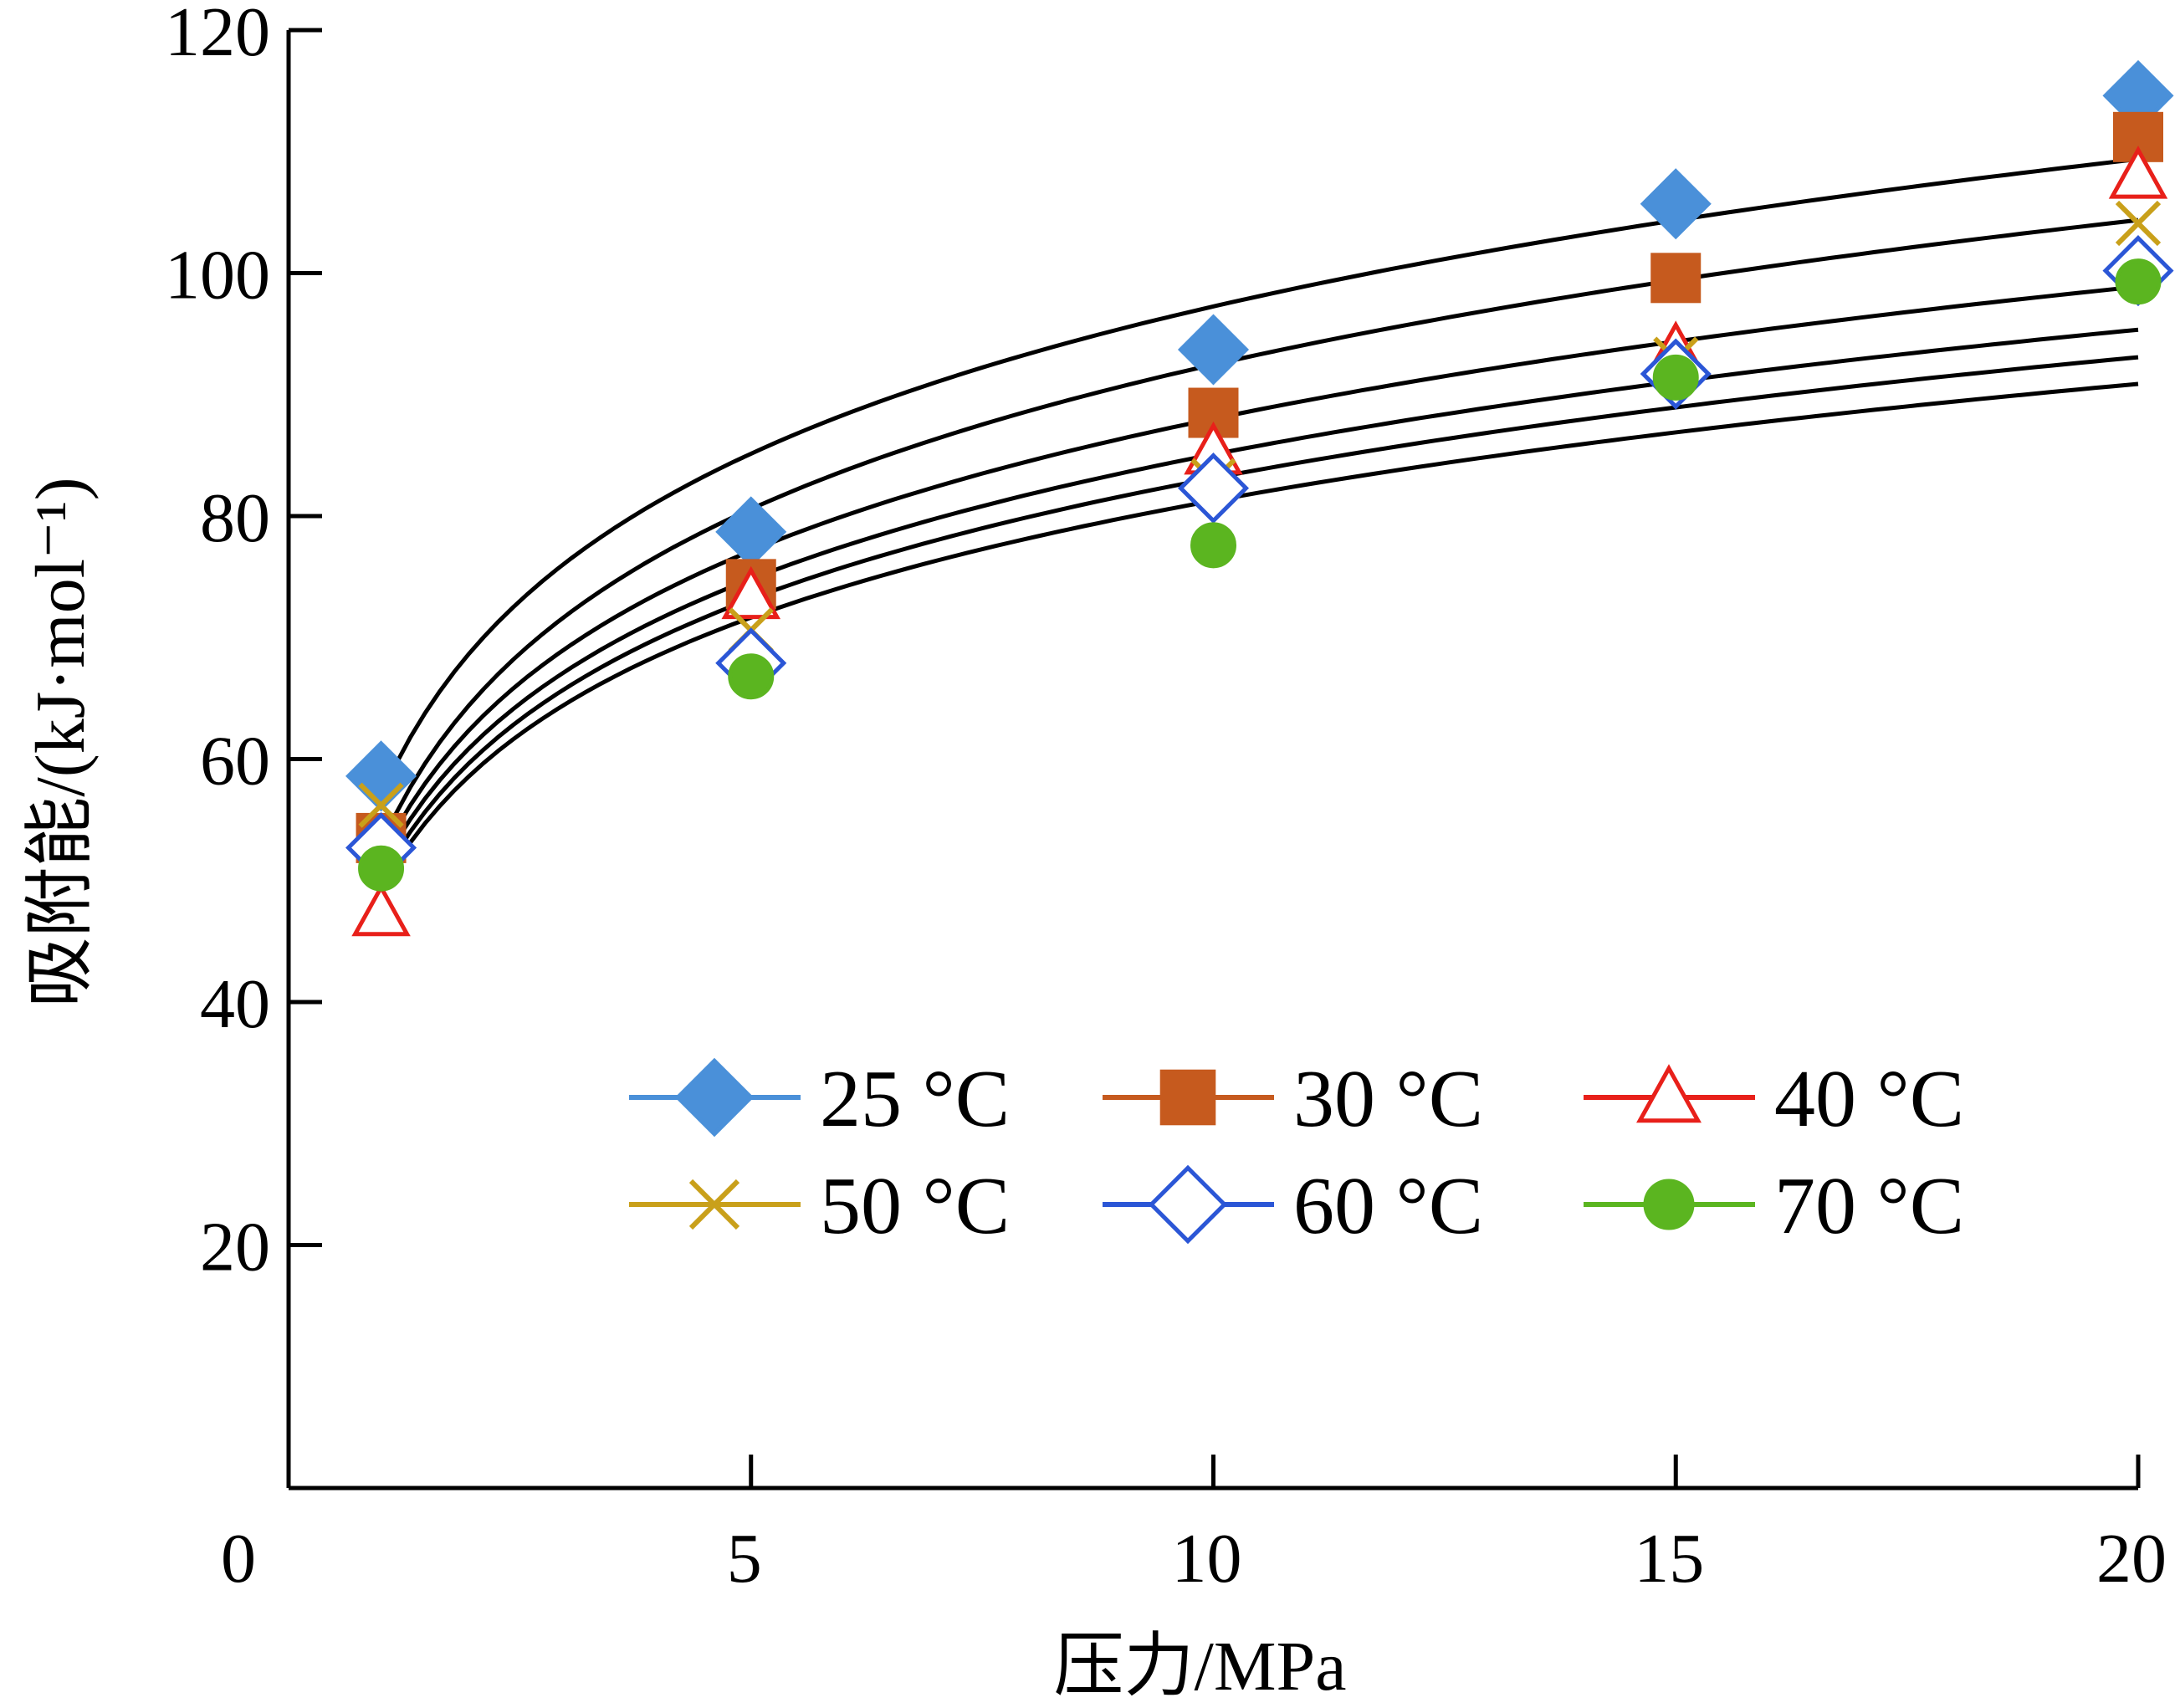 The width and height of the screenshot is (2180, 1708). Describe the element at coordinates (1869, 1099) in the screenshot. I see `legend-label: 40 °C` at that location.